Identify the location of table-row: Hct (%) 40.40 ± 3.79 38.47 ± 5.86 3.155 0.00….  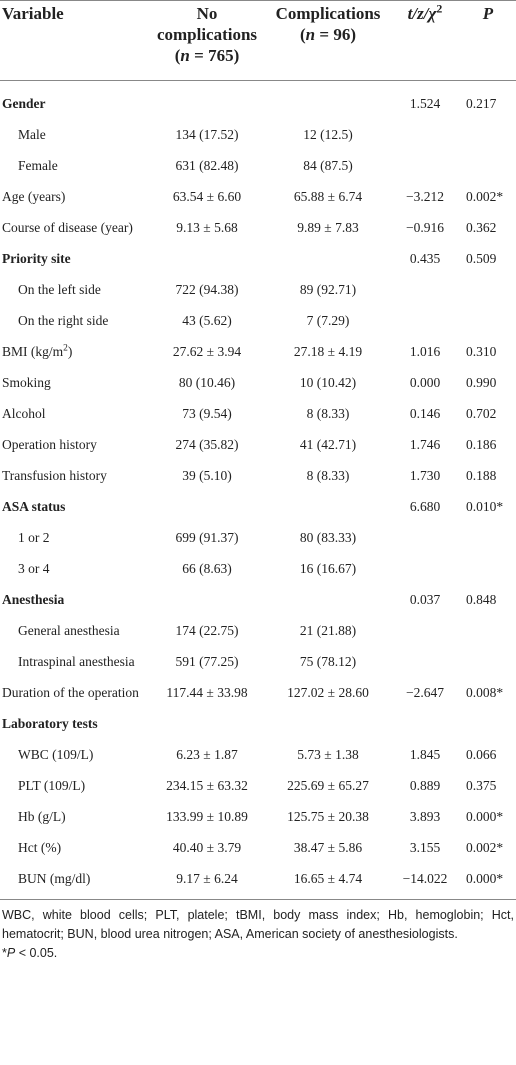
(258, 846).